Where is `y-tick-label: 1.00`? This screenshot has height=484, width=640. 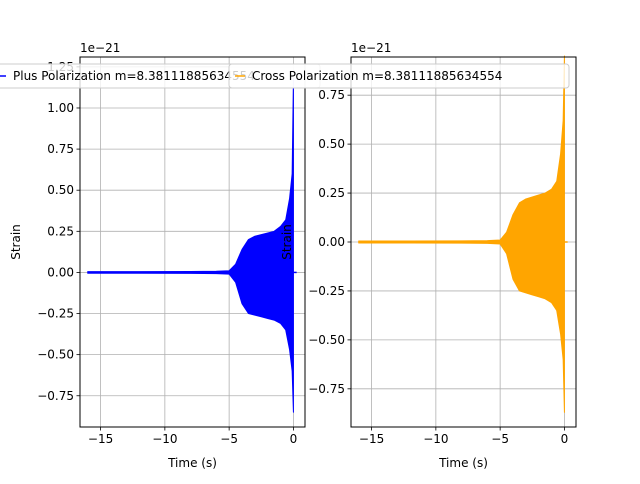
y-tick-label: 1.00 is located at coordinates (60, 108).